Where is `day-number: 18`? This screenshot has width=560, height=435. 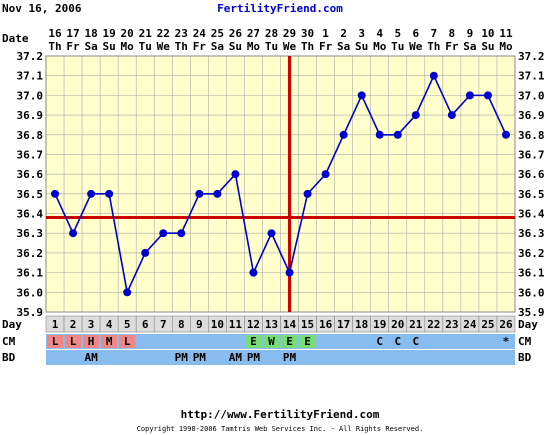
day-number: 18 is located at coordinates (361, 324).